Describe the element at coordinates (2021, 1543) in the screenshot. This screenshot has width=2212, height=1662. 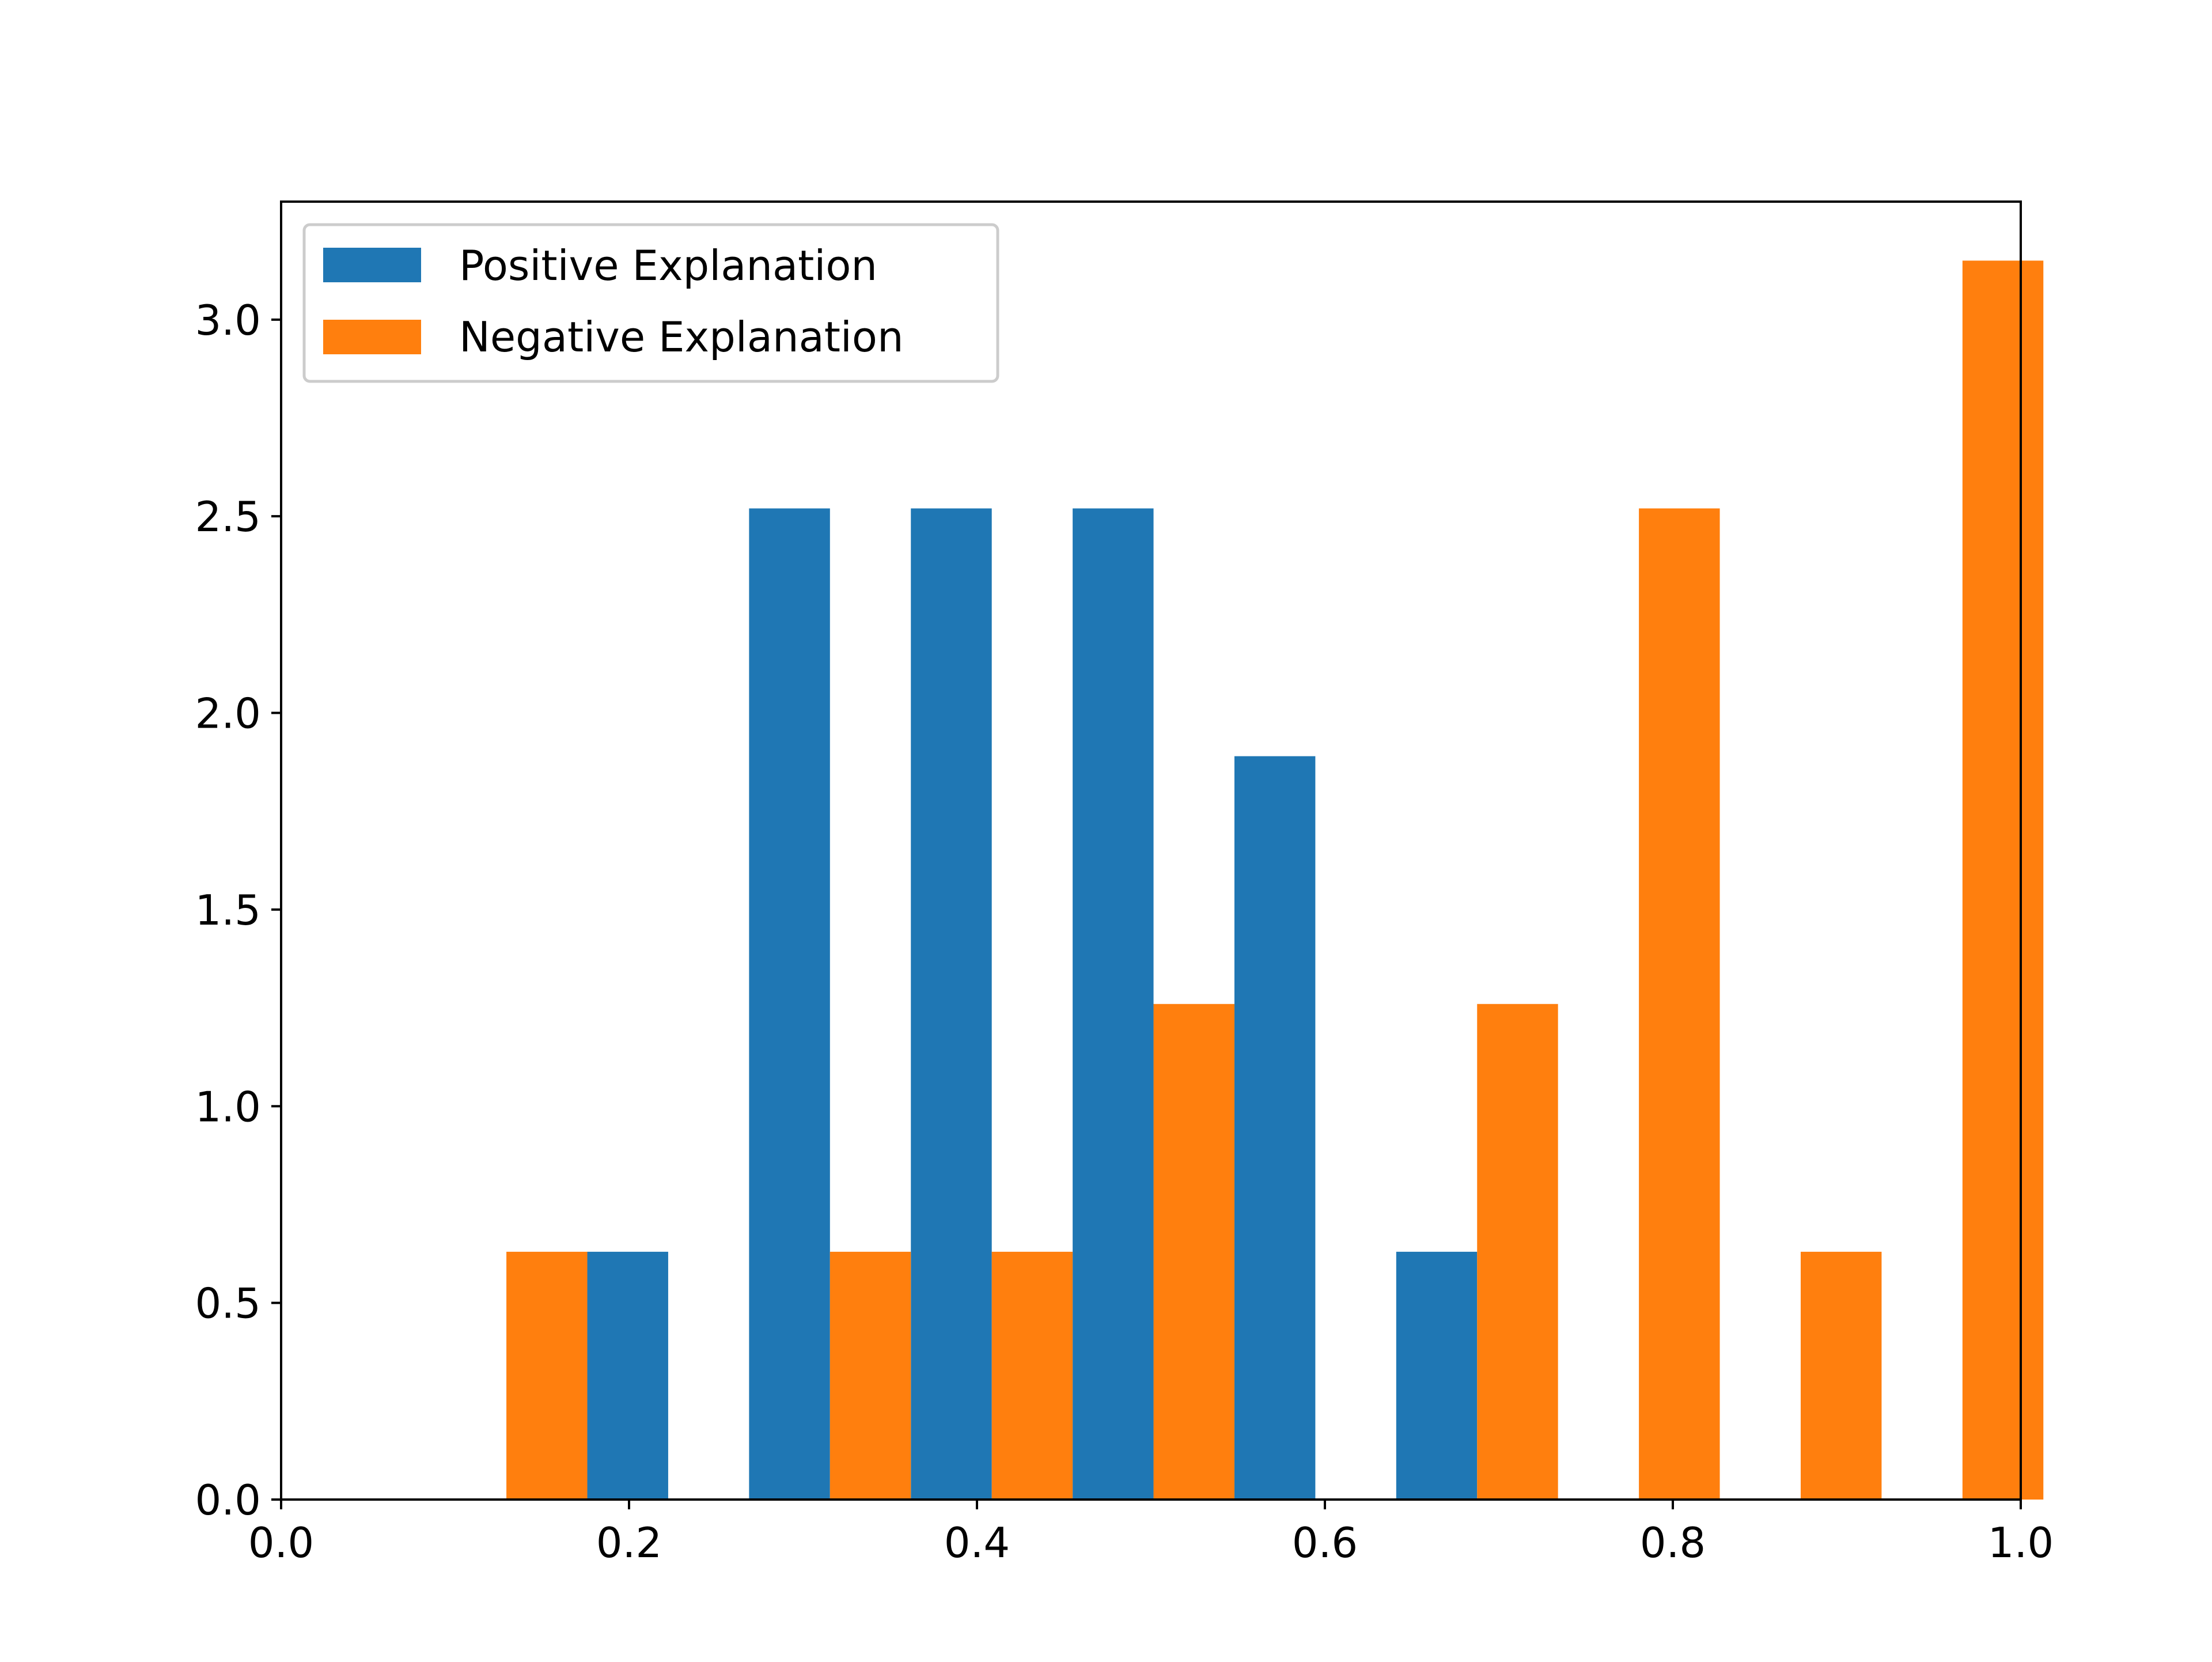
I see `x-tick-label: 1.0` at that location.